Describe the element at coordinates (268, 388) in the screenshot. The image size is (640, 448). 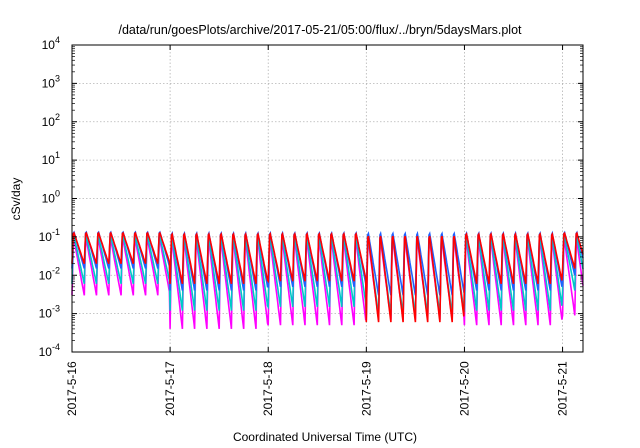
I see `x-tick-label: 2017-5-18` at that location.